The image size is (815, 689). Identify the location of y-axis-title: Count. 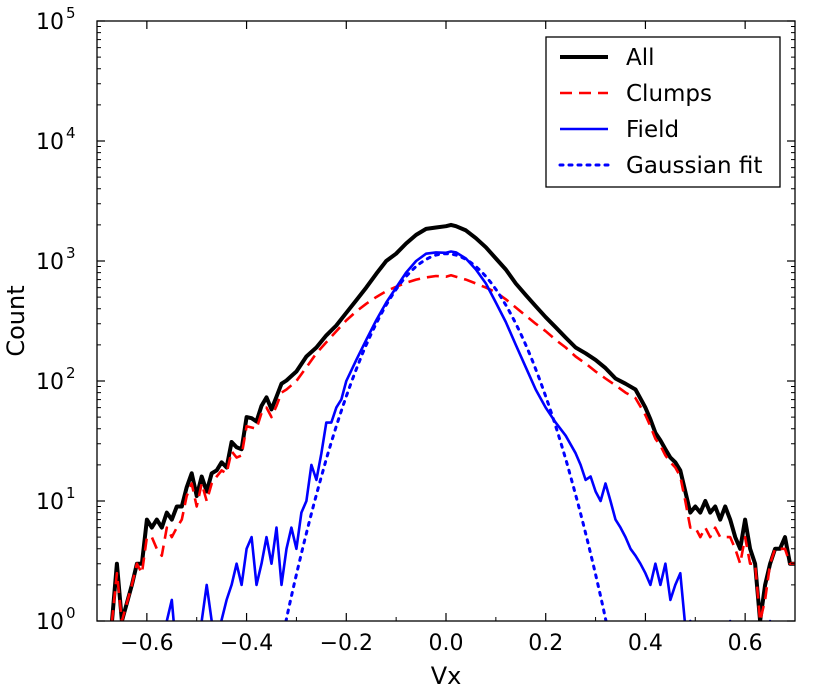
(16, 320).